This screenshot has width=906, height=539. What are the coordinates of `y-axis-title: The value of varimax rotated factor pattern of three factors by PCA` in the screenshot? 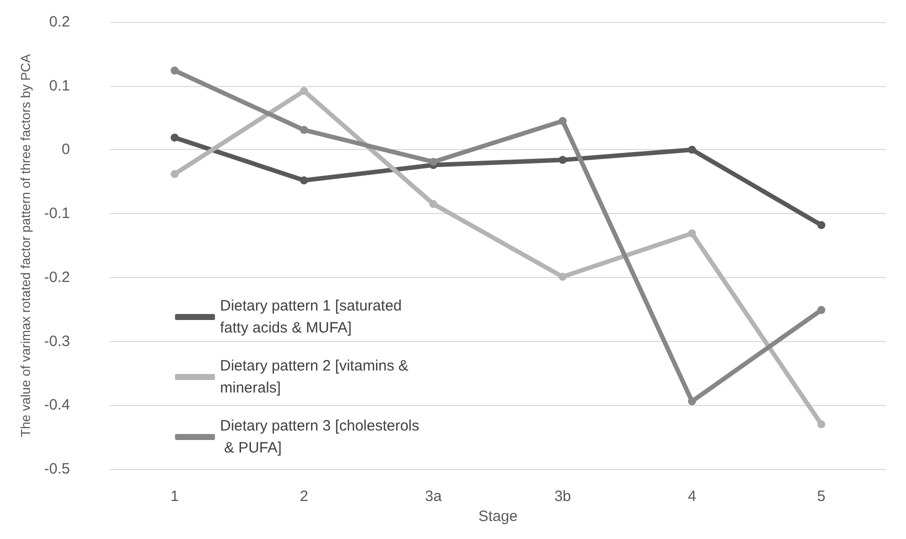 It's located at (25, 245).